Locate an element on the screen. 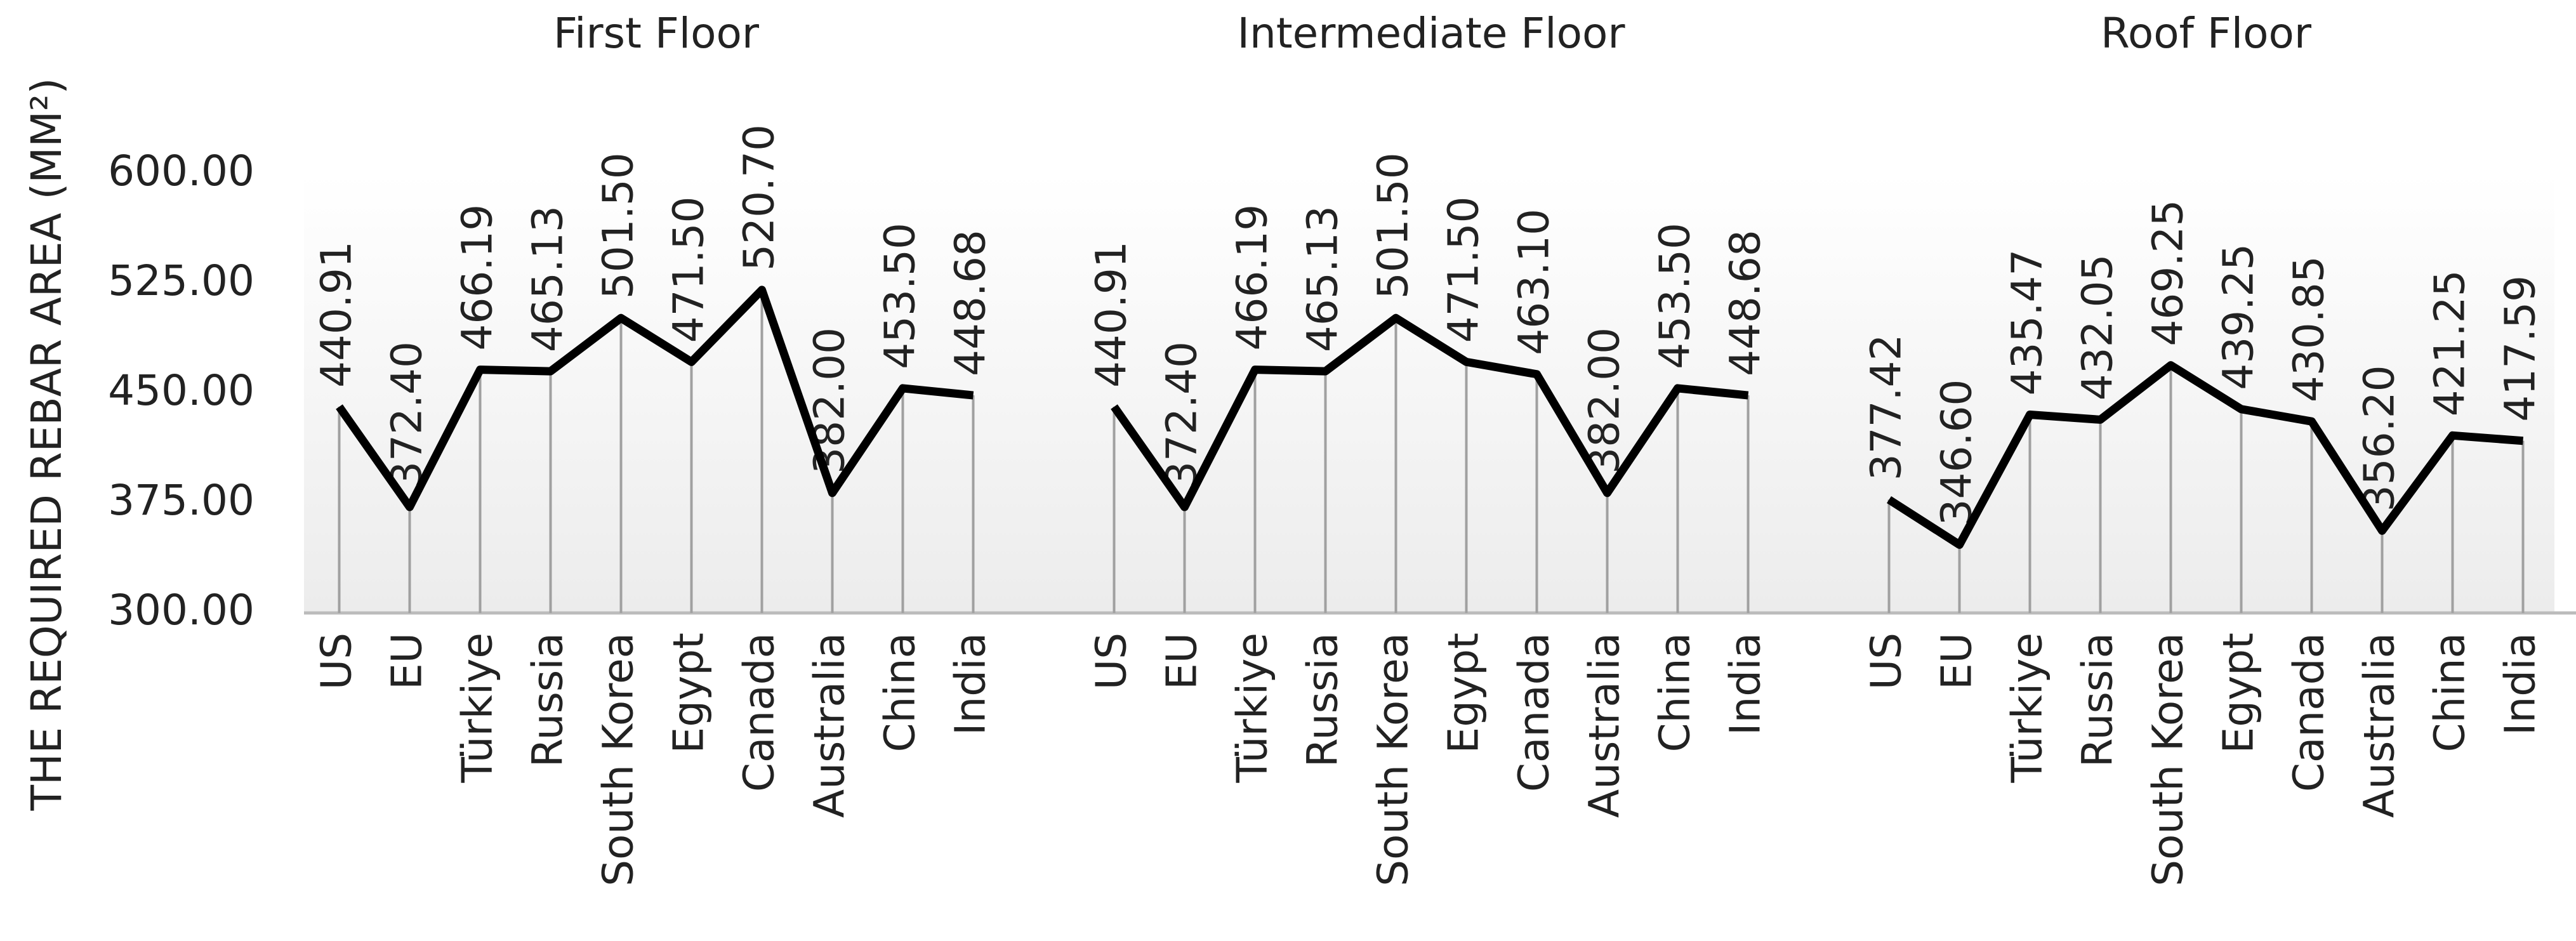 The height and width of the screenshot is (941, 2576). panel-title: First Floor is located at coordinates (657, 33).